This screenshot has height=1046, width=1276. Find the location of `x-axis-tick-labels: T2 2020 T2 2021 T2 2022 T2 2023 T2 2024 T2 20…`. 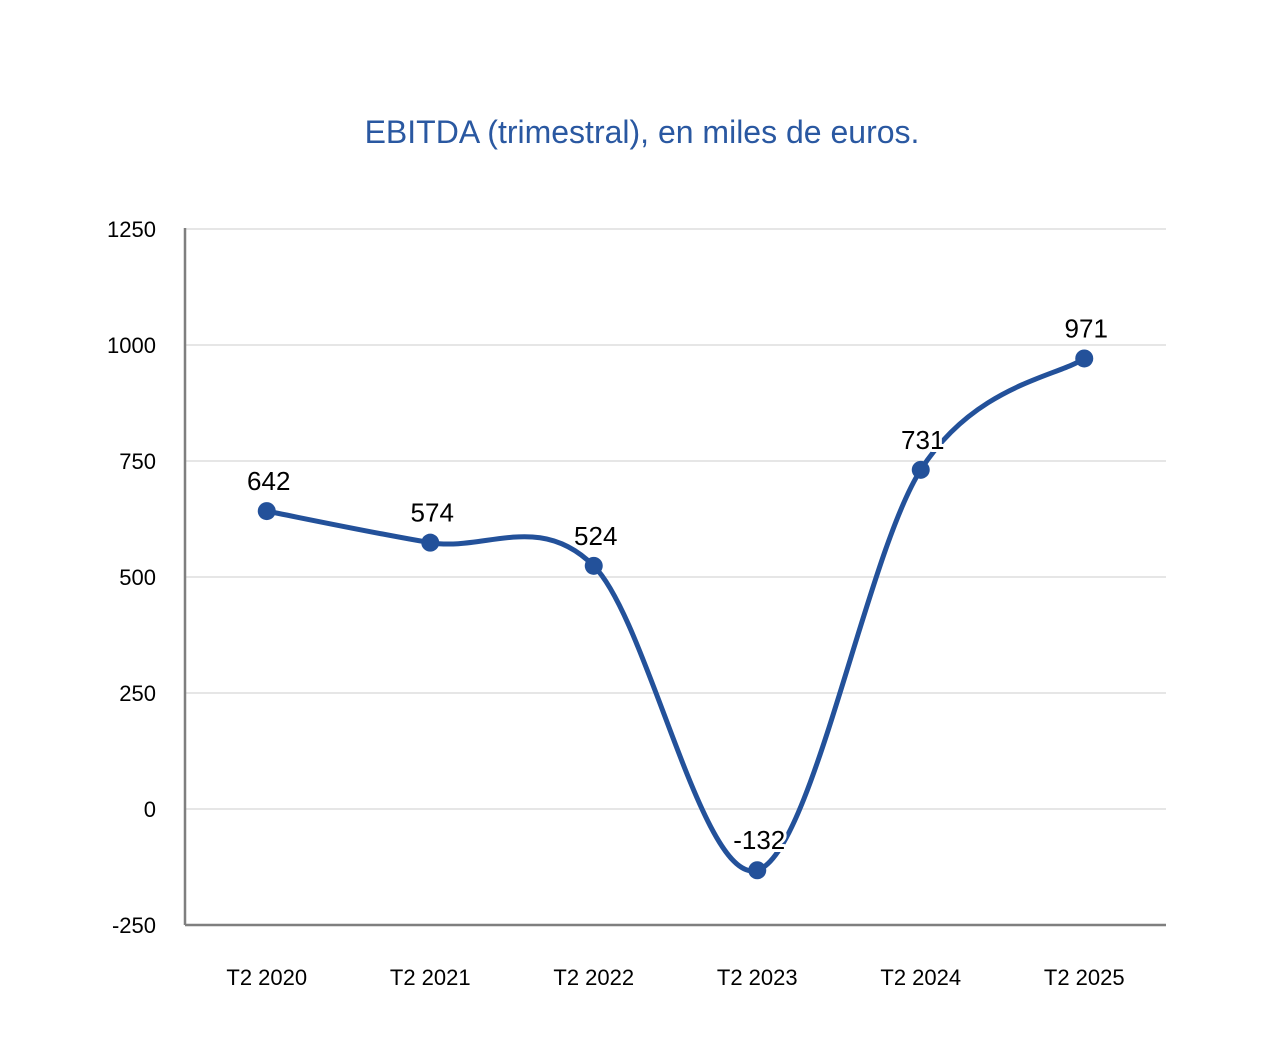

x-axis-tick-labels: T2 2020 T2 2021 T2 2022 T2 2023 T2 2024 T2 20… is located at coordinates (675, 977).